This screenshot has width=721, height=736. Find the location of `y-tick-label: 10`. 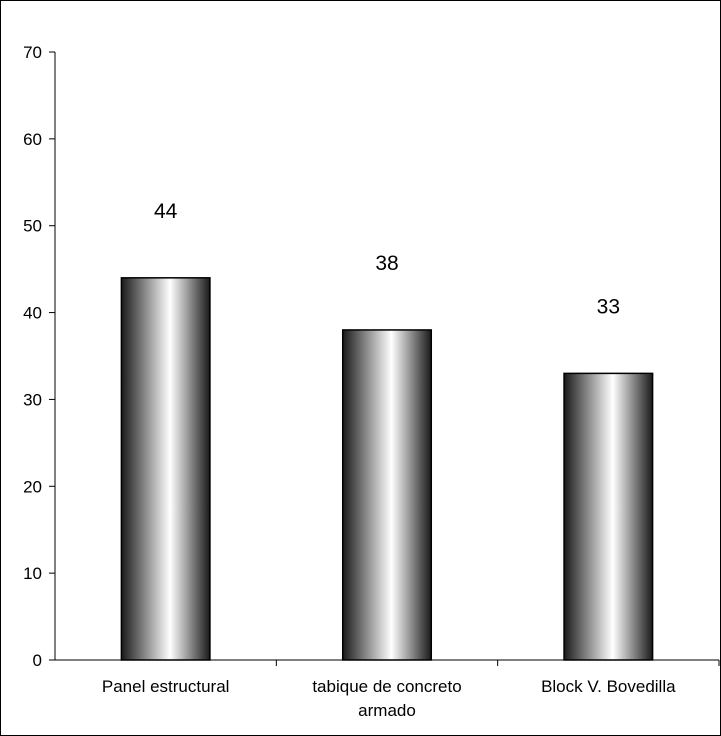

y-tick-label: 10 is located at coordinates (32, 573).